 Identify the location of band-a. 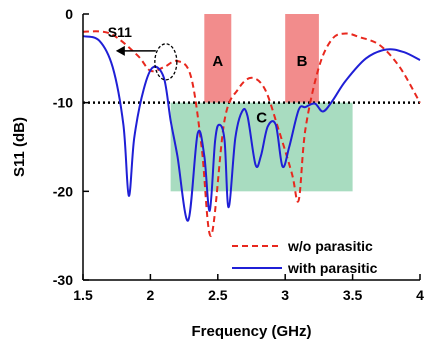
(218, 58).